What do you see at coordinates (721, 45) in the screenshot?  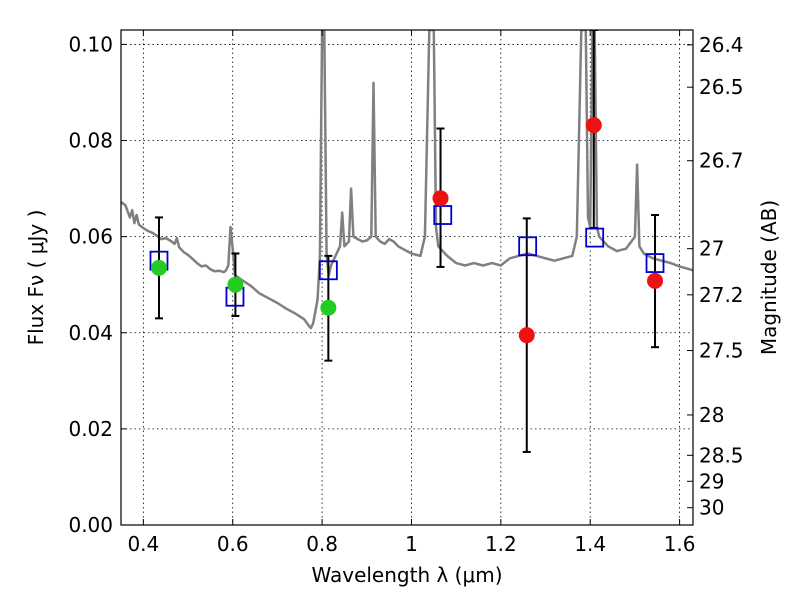 I see `right-tick-label: 26.4` at bounding box center [721, 45].